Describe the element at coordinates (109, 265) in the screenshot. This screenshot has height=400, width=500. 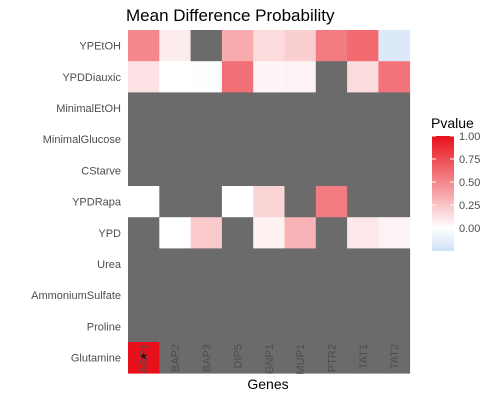
I see `y-tick-label: Urea` at that location.